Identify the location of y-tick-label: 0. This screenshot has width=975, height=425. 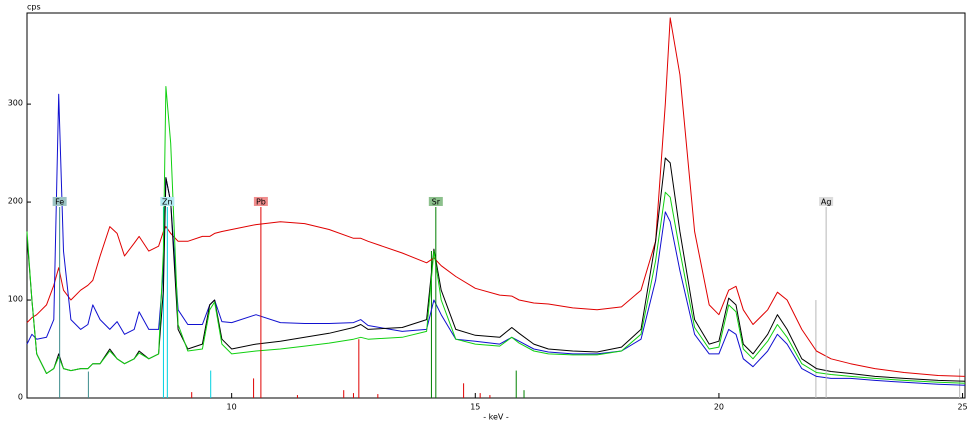
(20, 397).